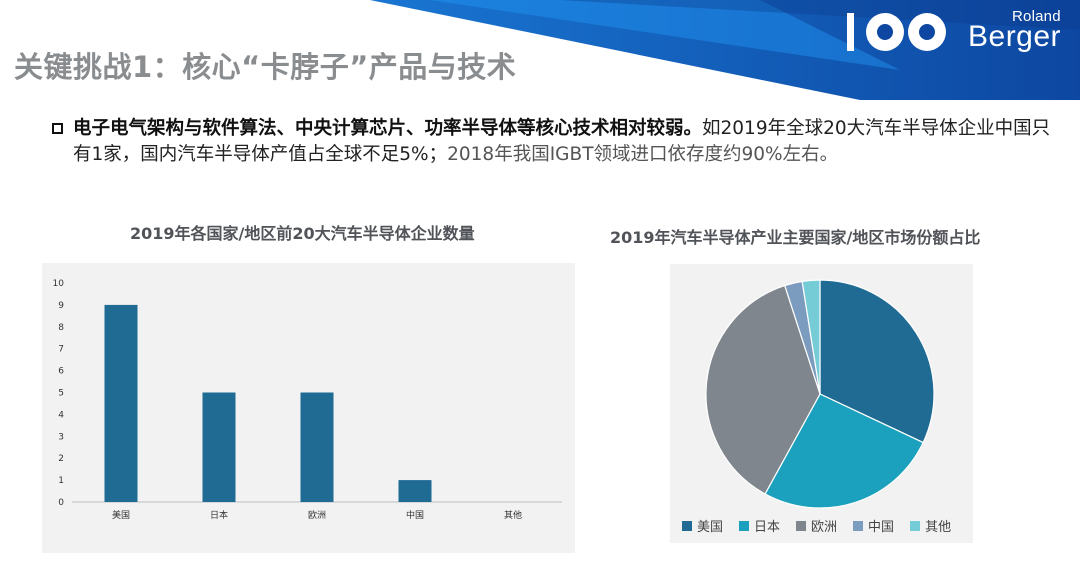  What do you see at coordinates (61, 481) in the screenshot?
I see `y-tick-label: 1` at bounding box center [61, 481].